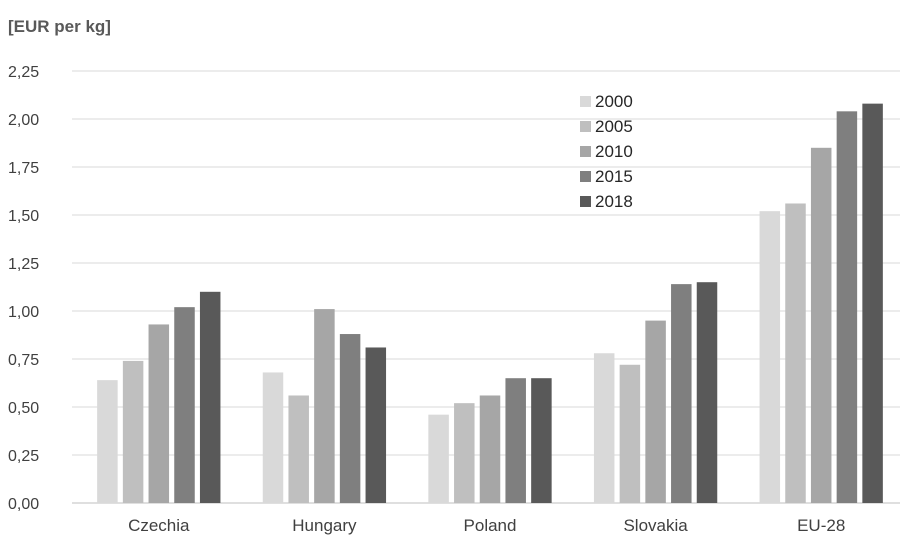 Image resolution: width=911 pixels, height=542 pixels. Describe the element at coordinates (23, 504) in the screenshot. I see `y-tick-label: 0,00` at that location.